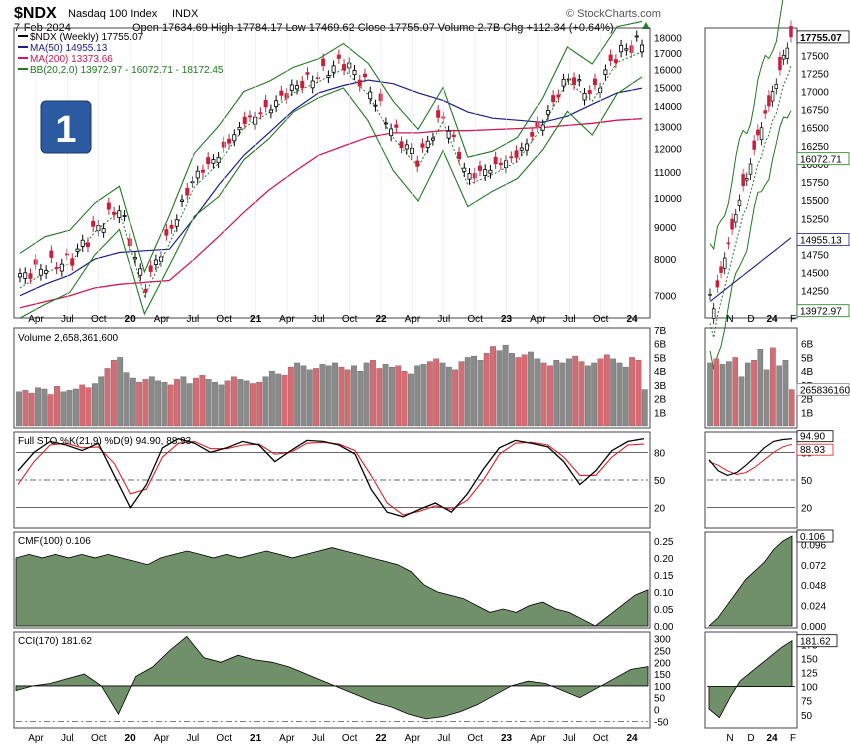 The image size is (850, 748). I want to click on inset-ma50-line, so click(750, 269).